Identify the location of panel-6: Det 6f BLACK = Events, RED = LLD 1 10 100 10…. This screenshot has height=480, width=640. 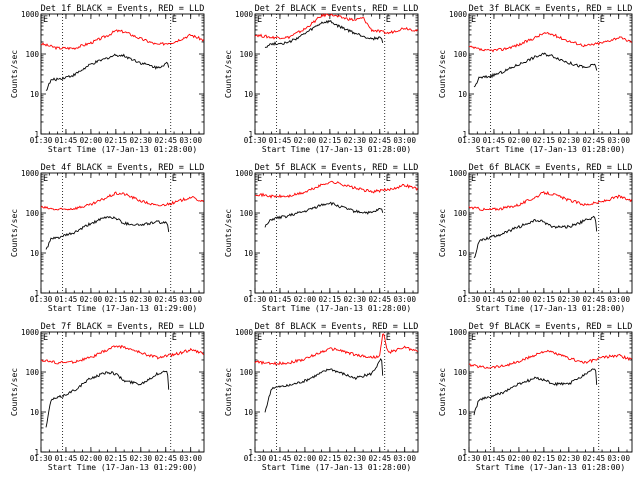
(535, 238).